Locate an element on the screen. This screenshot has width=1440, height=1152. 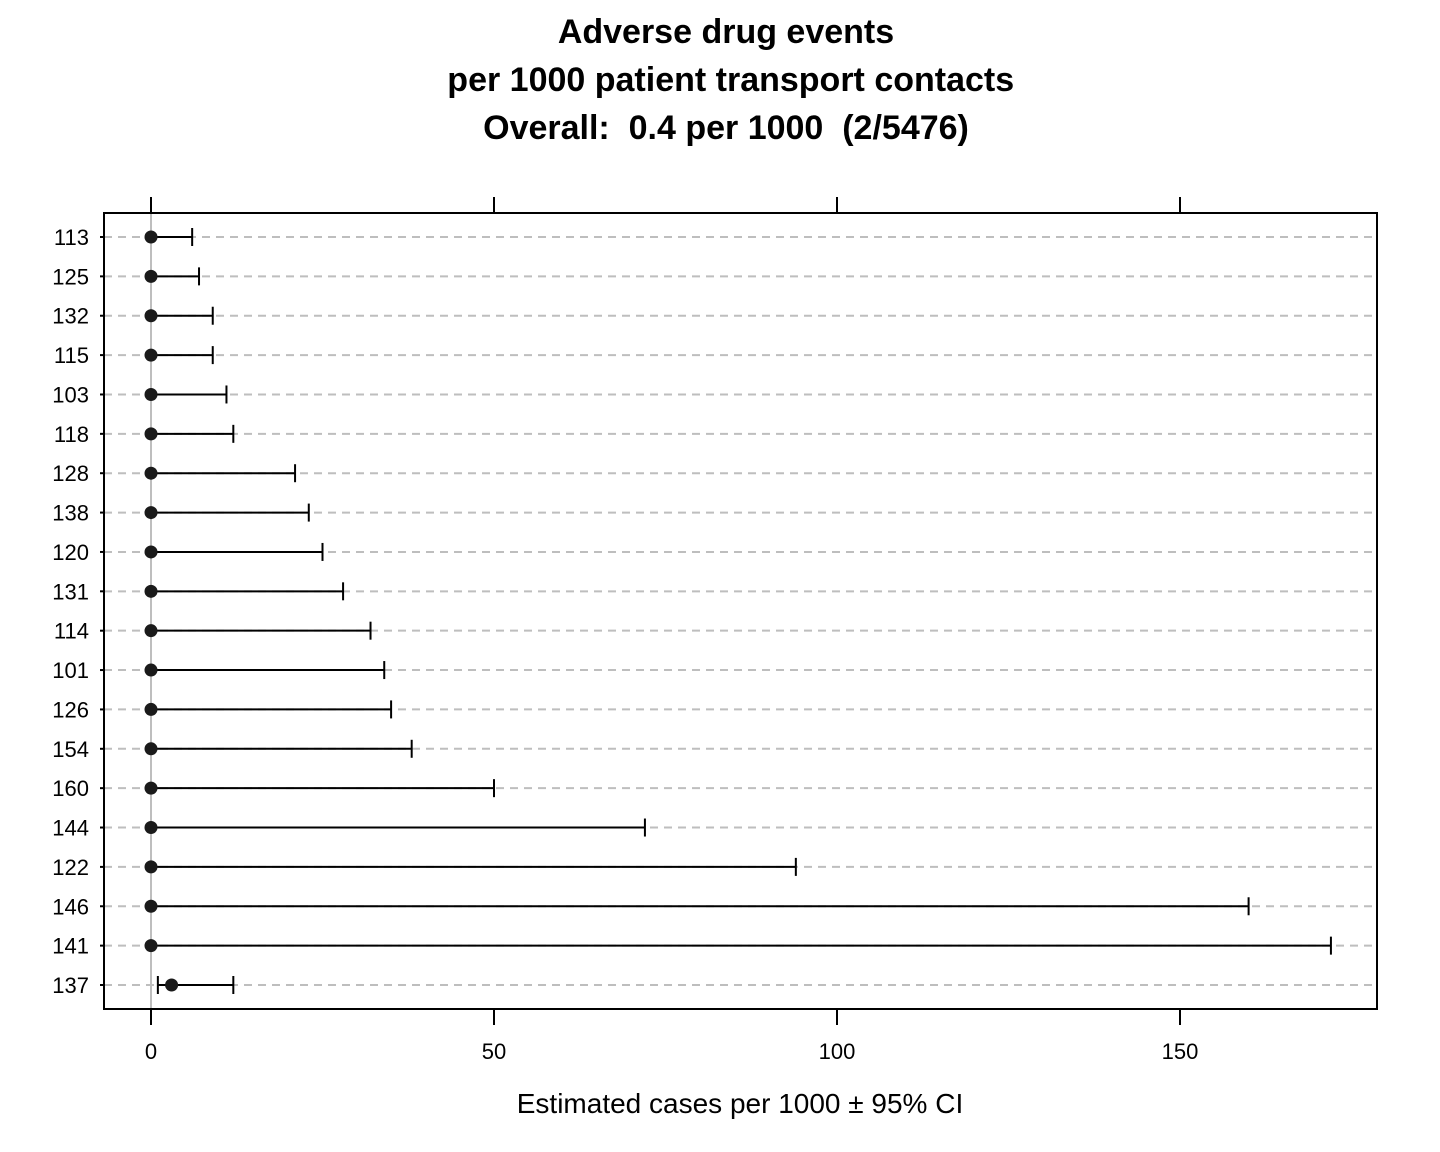
y-tick-label: 115 is located at coordinates (71, 355).